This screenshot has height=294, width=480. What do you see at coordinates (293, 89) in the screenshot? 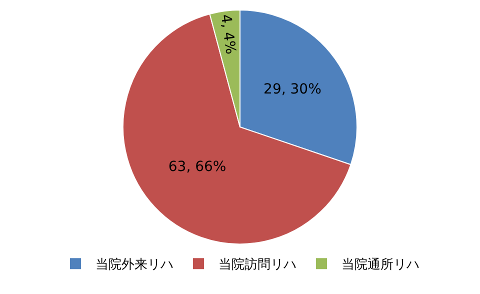
I see `data-label: 29, 30%` at bounding box center [293, 89].